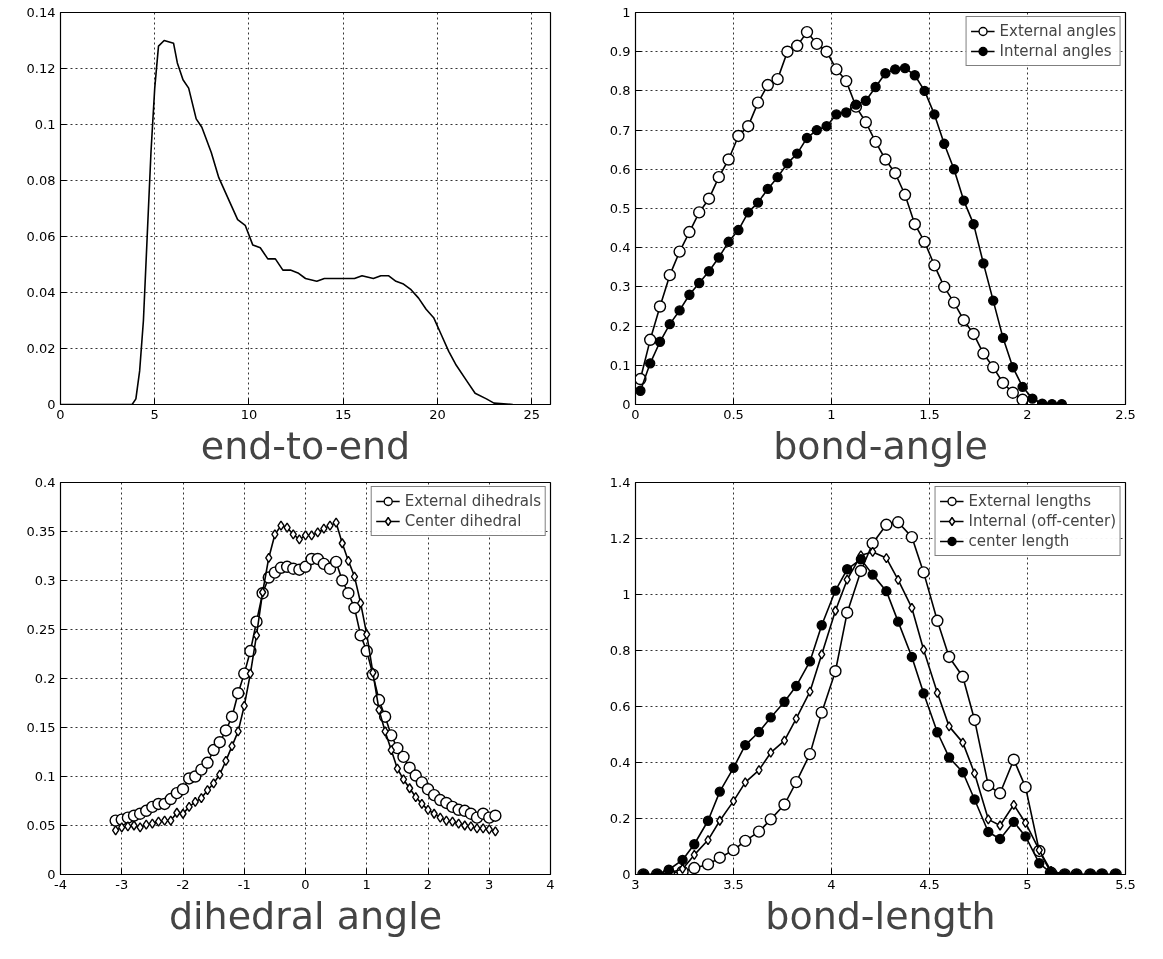  What do you see at coordinates (343, 414) in the screenshot?
I see `x-tick-label: 15` at bounding box center [343, 414].